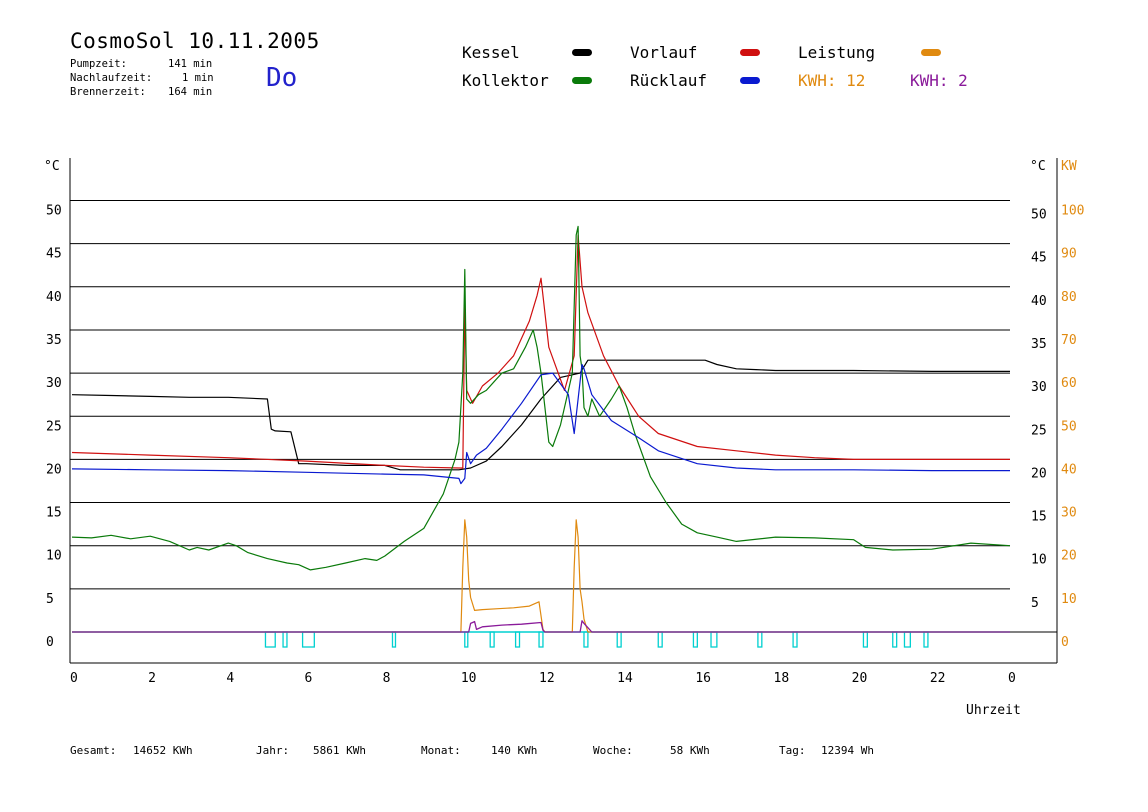 Image resolution: width=1148 pixels, height=812 pixels. I want to click on y-tick-left: 45, so click(54, 254).